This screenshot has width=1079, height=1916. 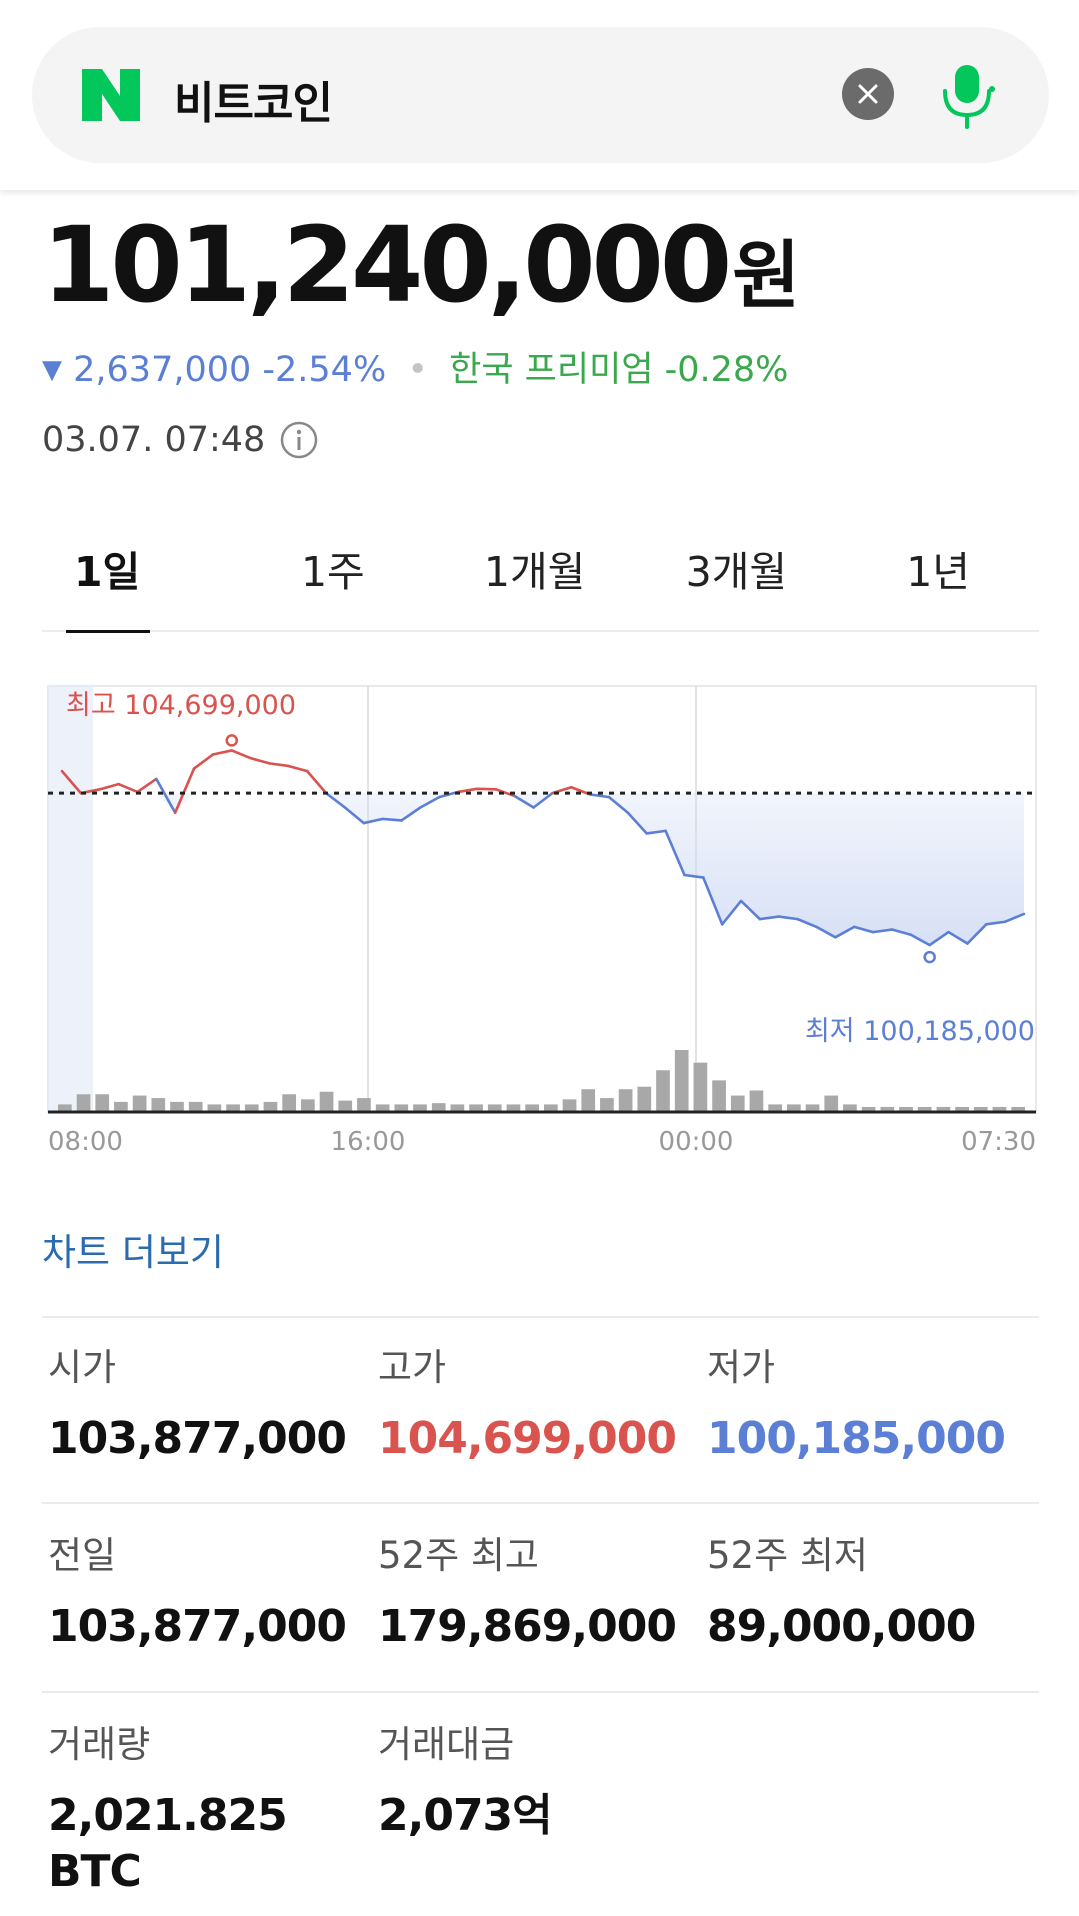 What do you see at coordinates (736, 572) in the screenshot?
I see `tab-3months: 3개월` at bounding box center [736, 572].